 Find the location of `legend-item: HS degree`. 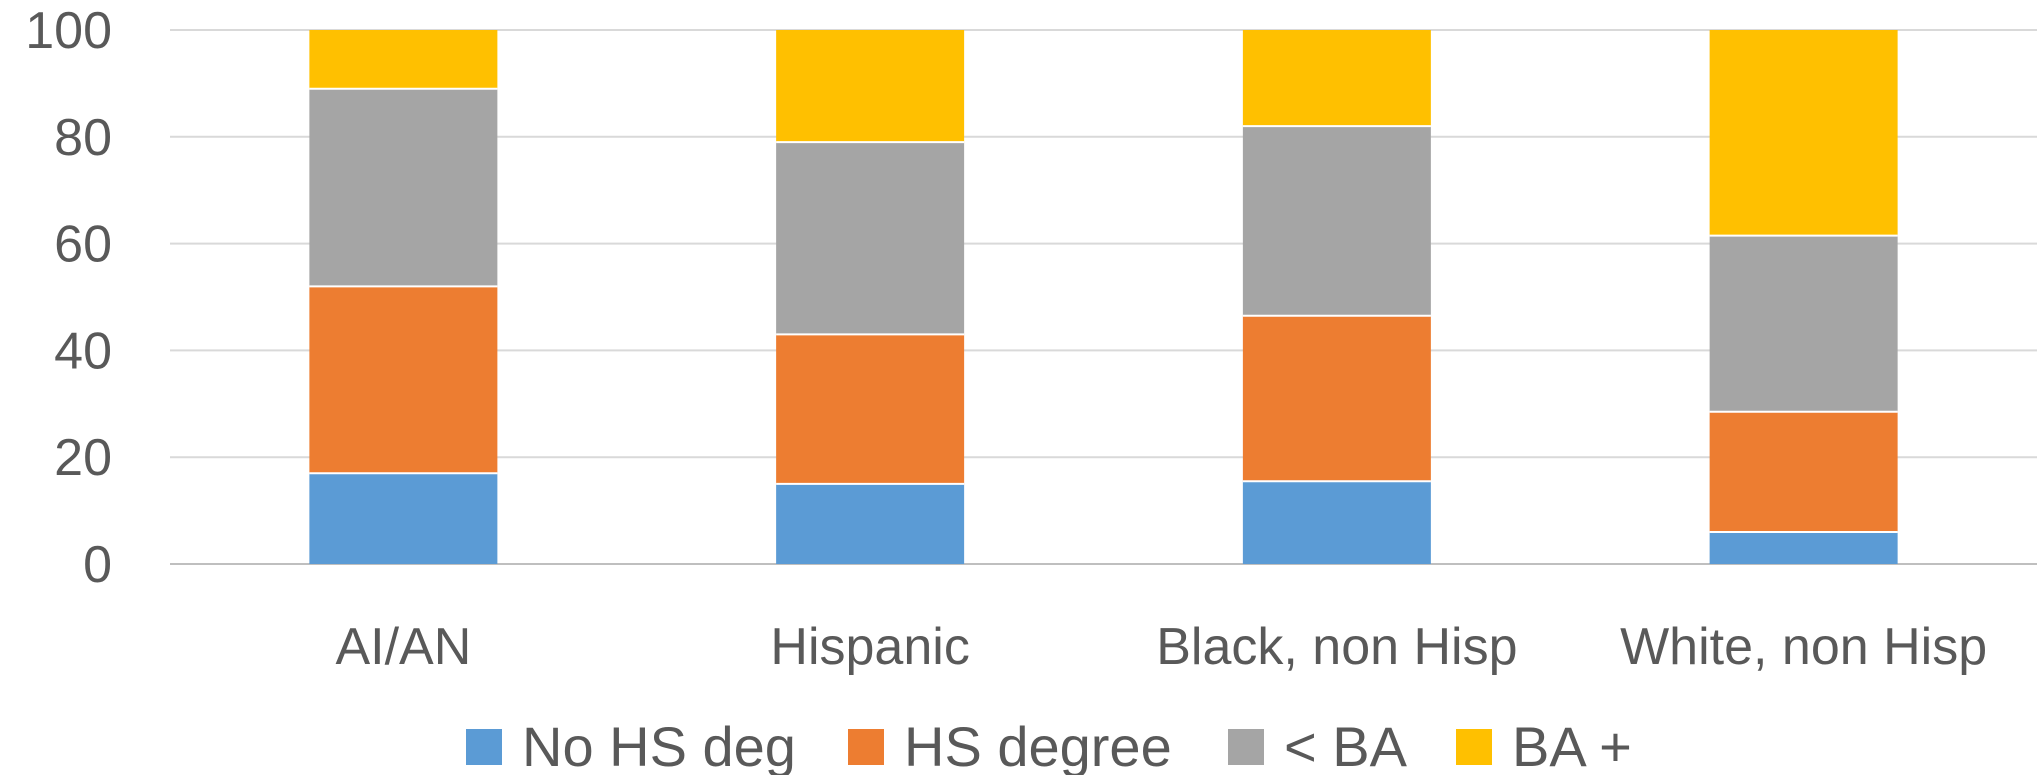

legend-item: HS degree is located at coordinates (1010, 745).